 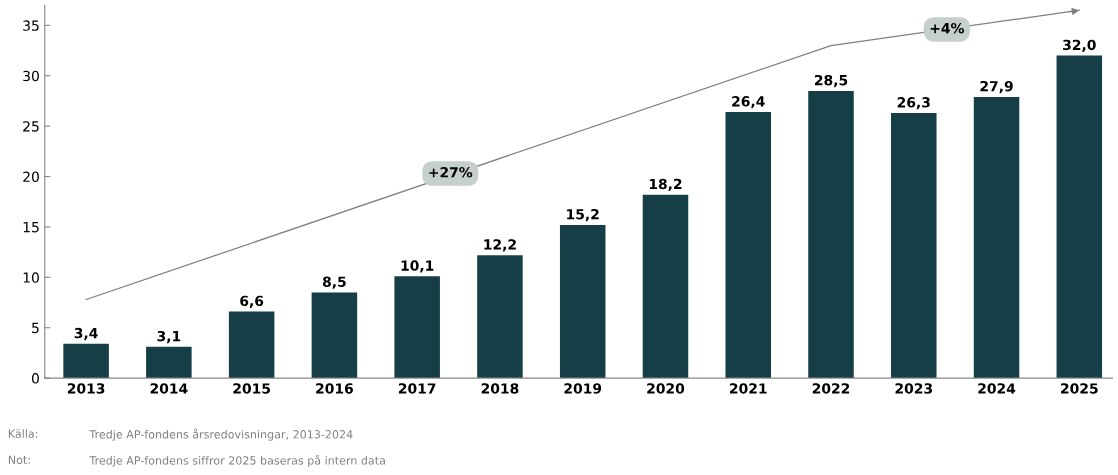 I want to click on data-label: 26,4, so click(x=748, y=102).